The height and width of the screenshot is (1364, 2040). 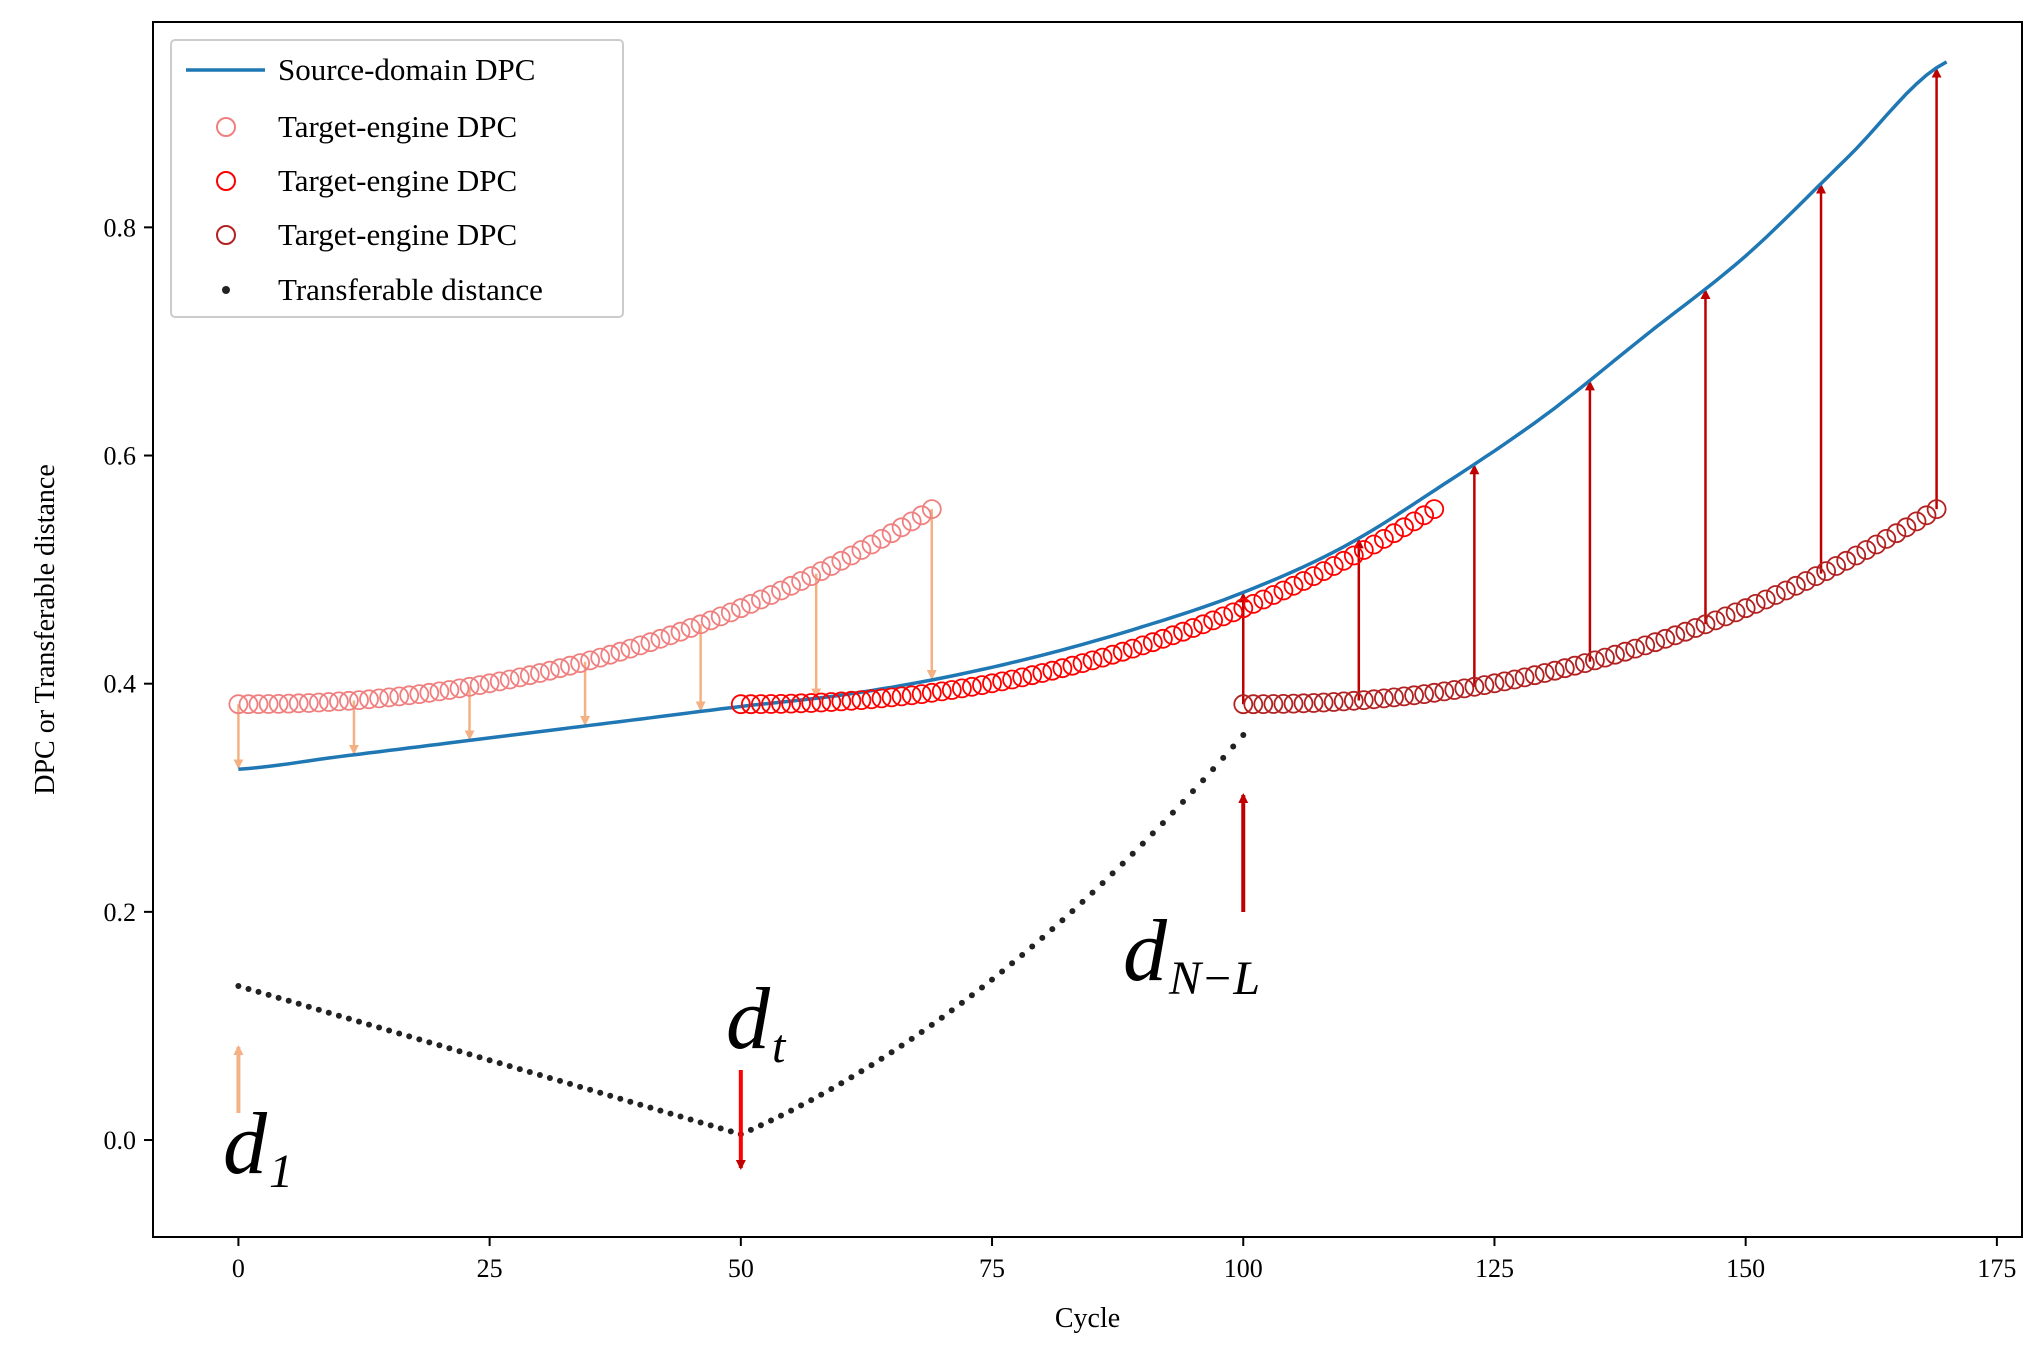 What do you see at coordinates (585, 639) in the screenshot?
I see `down-arrows` at bounding box center [585, 639].